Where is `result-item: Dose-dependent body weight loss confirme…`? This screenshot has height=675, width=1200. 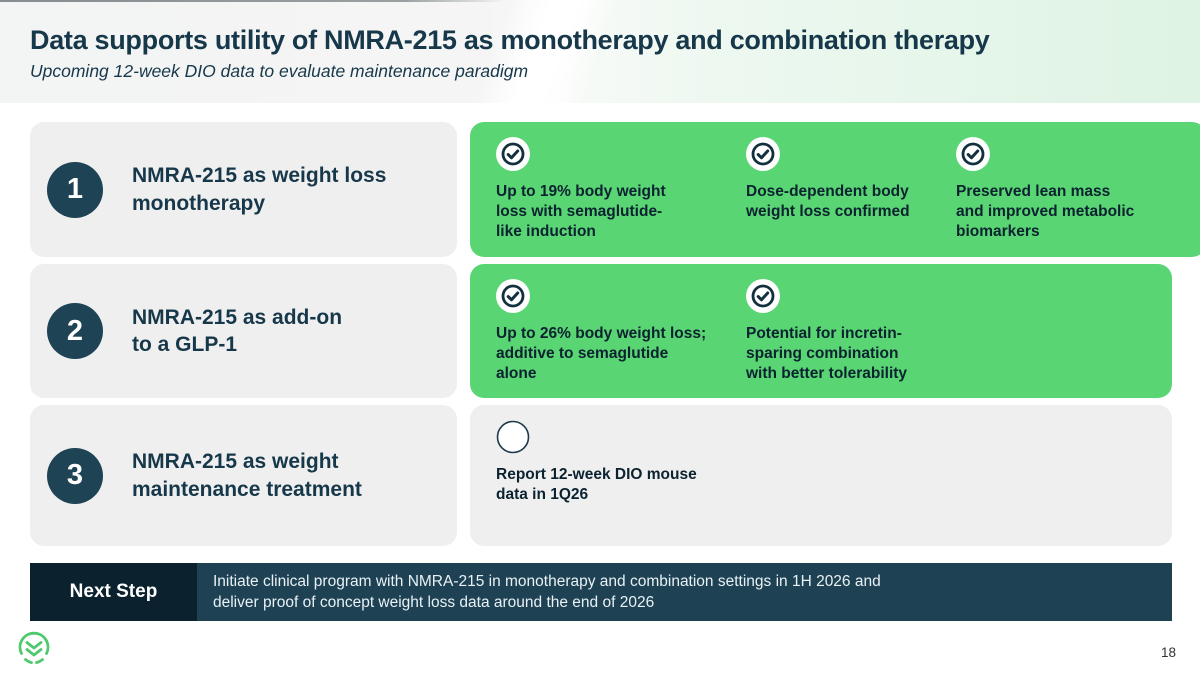
result-item: Dose-dependent body weight loss confirme… is located at coordinates (839, 179).